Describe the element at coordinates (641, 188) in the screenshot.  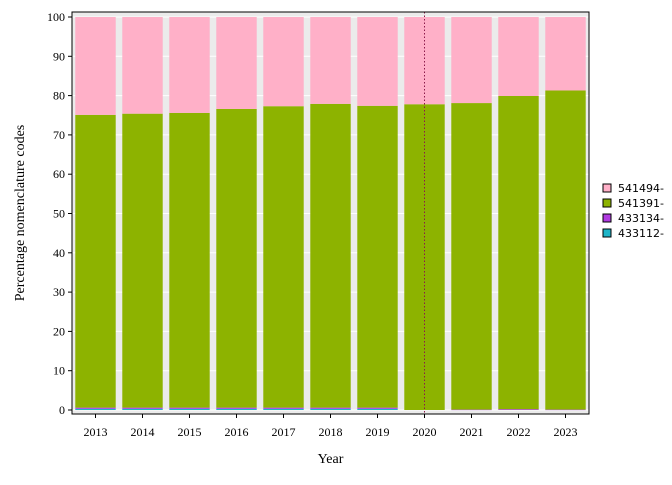
I see `legend-label: 541494-` at that location.